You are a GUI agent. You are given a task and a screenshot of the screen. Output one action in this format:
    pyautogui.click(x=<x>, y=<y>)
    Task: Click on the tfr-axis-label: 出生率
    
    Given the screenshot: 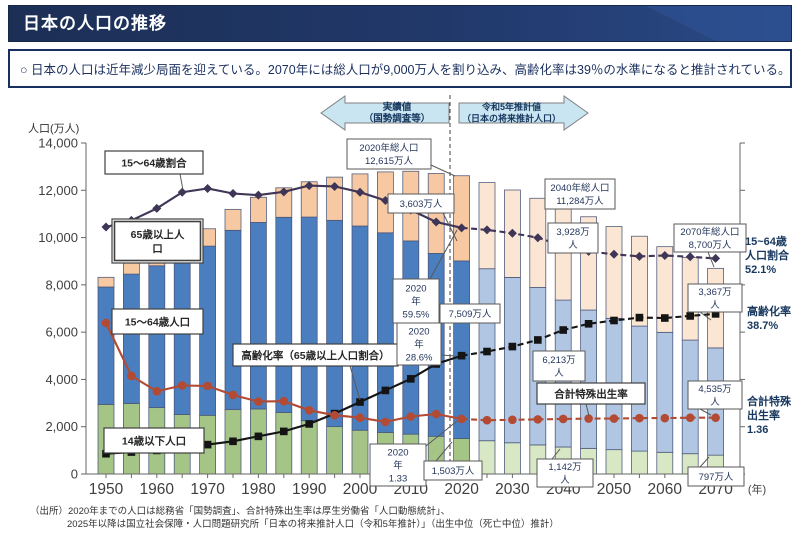 What is the action you would take?
    pyautogui.click(x=763, y=415)
    